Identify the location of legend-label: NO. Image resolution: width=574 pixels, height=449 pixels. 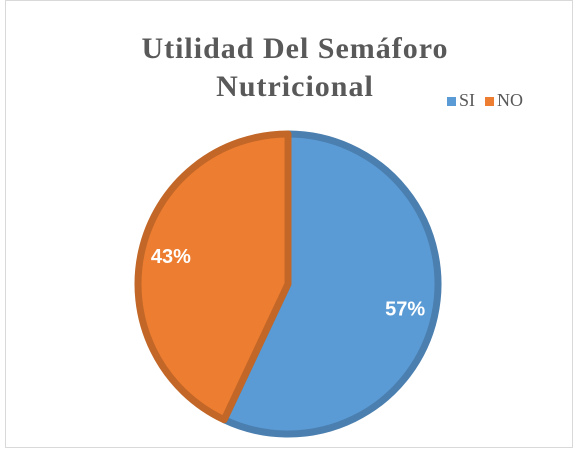
(510, 100).